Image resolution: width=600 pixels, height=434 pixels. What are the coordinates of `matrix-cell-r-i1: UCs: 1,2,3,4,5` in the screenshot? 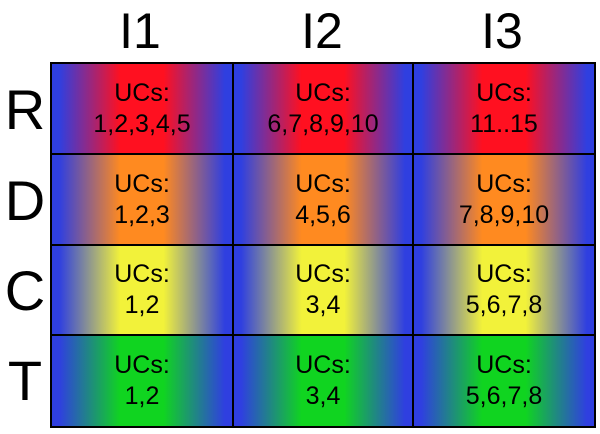 It's located at (143, 109).